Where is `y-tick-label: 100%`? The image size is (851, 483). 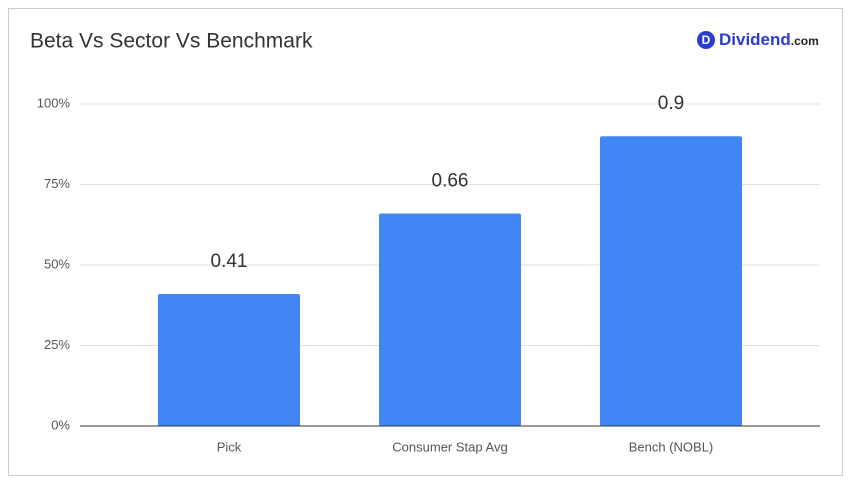
y-tick-label: 100% is located at coordinates (54, 102).